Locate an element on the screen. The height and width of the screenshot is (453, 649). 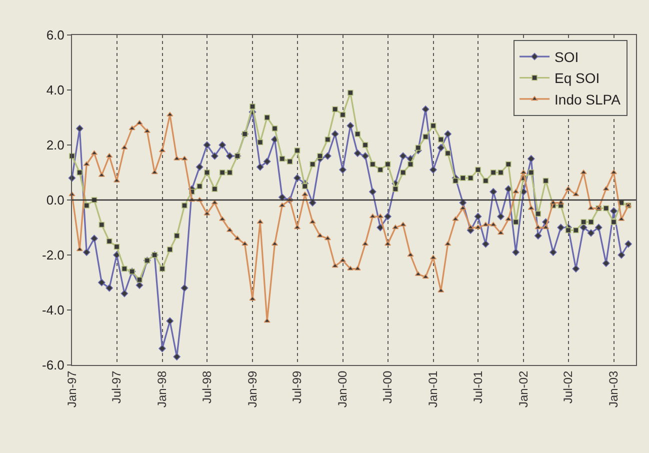
x-tick-label: Jul-97 is located at coordinates (117, 387).